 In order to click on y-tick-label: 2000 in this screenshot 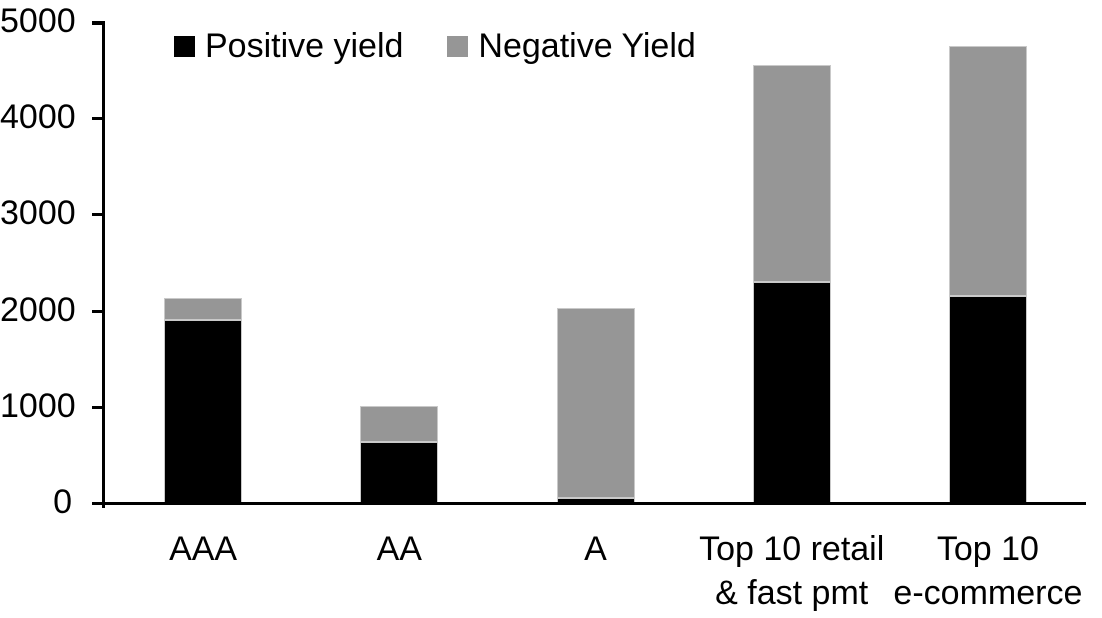, I will do `click(38, 309)`.